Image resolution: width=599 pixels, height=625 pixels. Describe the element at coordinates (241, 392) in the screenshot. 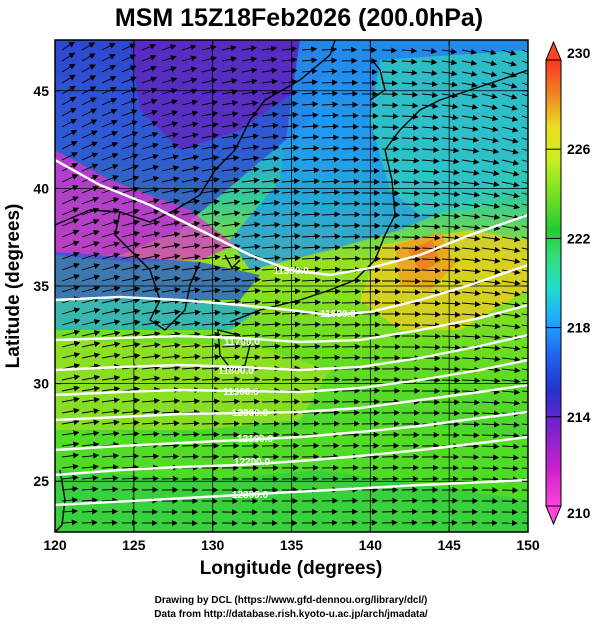

I see `contour-label: 11900.0` at that location.